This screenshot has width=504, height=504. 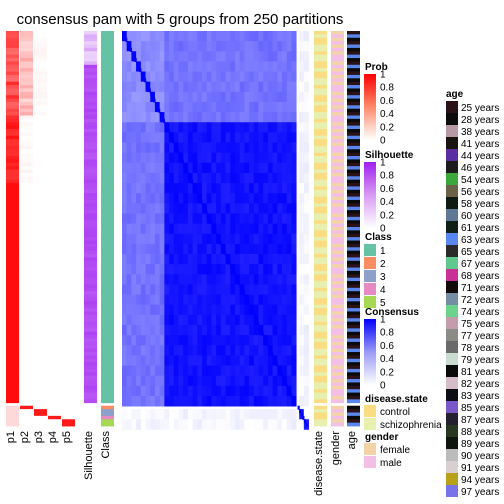 I want to click on legend-tick-label: 0.6, so click(x=387, y=346).